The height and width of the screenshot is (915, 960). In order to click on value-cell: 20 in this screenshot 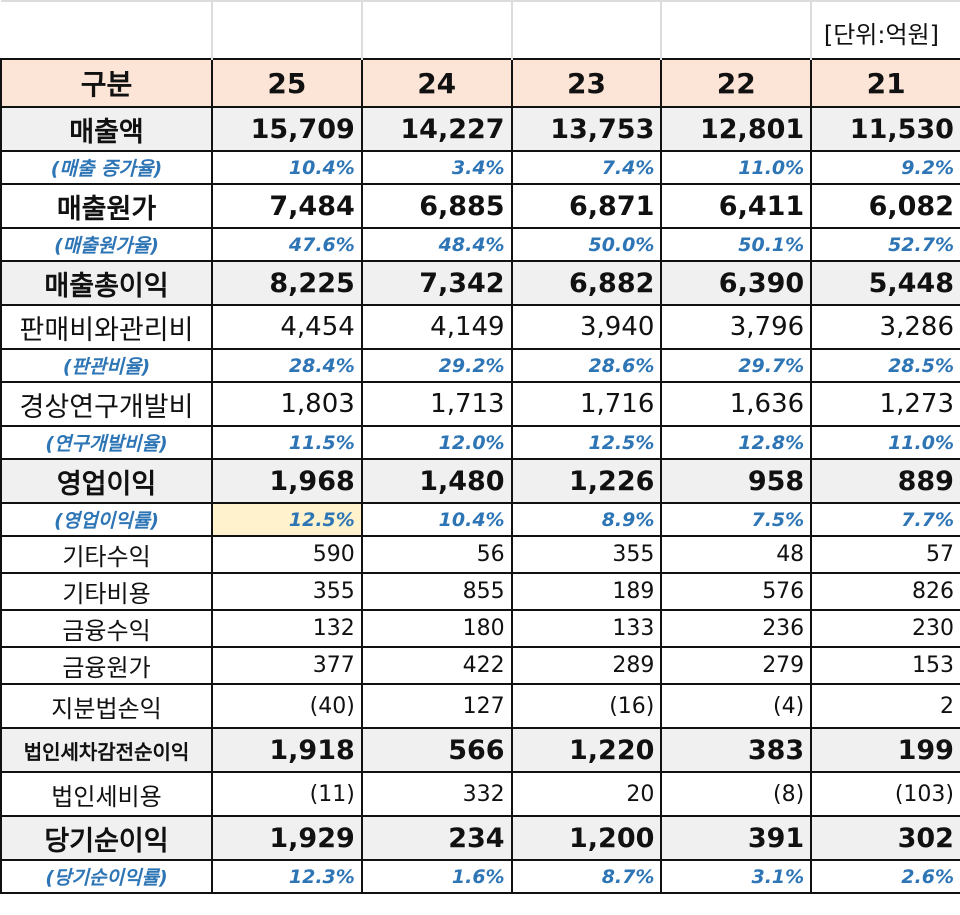, I will do `click(586, 794)`.